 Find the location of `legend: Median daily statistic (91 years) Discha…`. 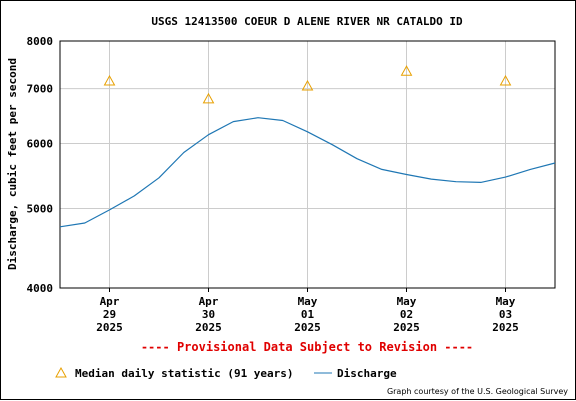

legend: Median daily statistic (91 years) Discha… is located at coordinates (226, 373).